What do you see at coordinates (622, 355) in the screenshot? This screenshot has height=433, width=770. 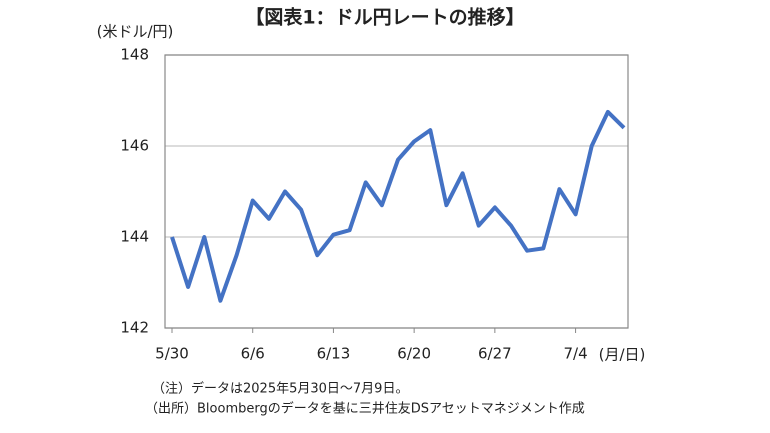 I see `x-axis-label: (月/日)` at bounding box center [622, 355].